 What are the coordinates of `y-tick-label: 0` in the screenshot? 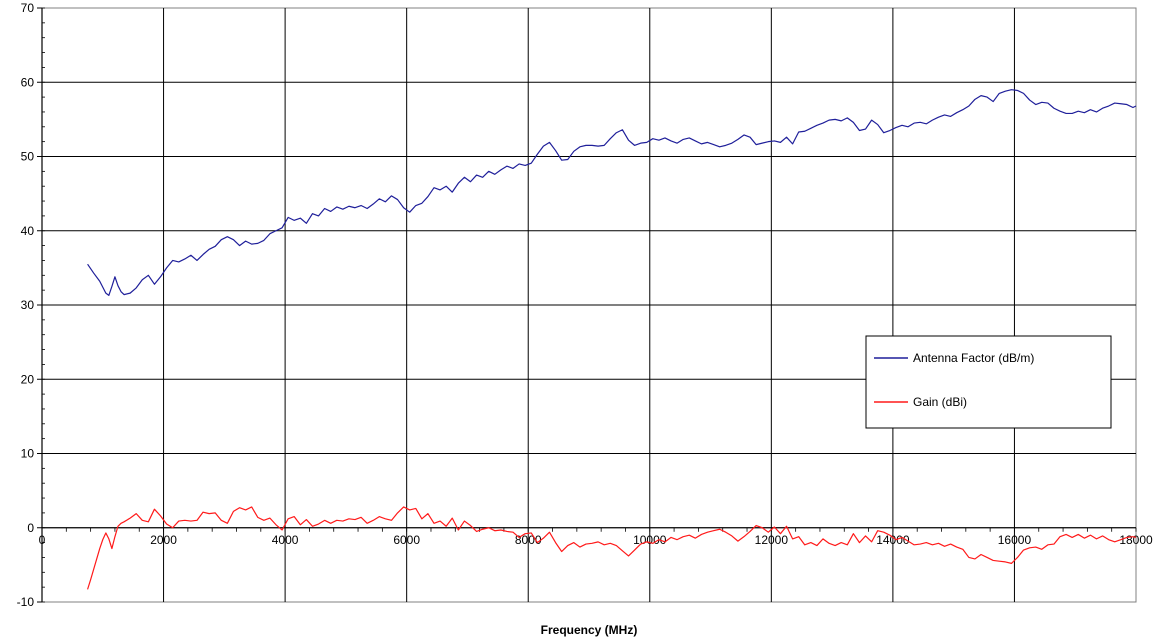 It's located at (30, 528).